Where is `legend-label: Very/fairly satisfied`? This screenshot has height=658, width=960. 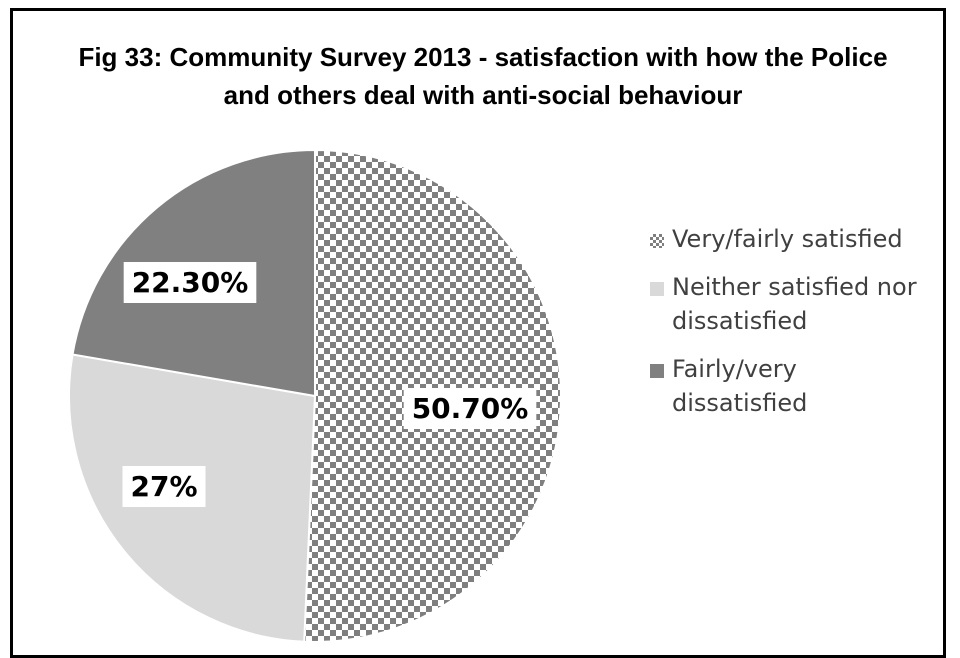
legend-label: Very/fairly satisfied is located at coordinates (787, 239).